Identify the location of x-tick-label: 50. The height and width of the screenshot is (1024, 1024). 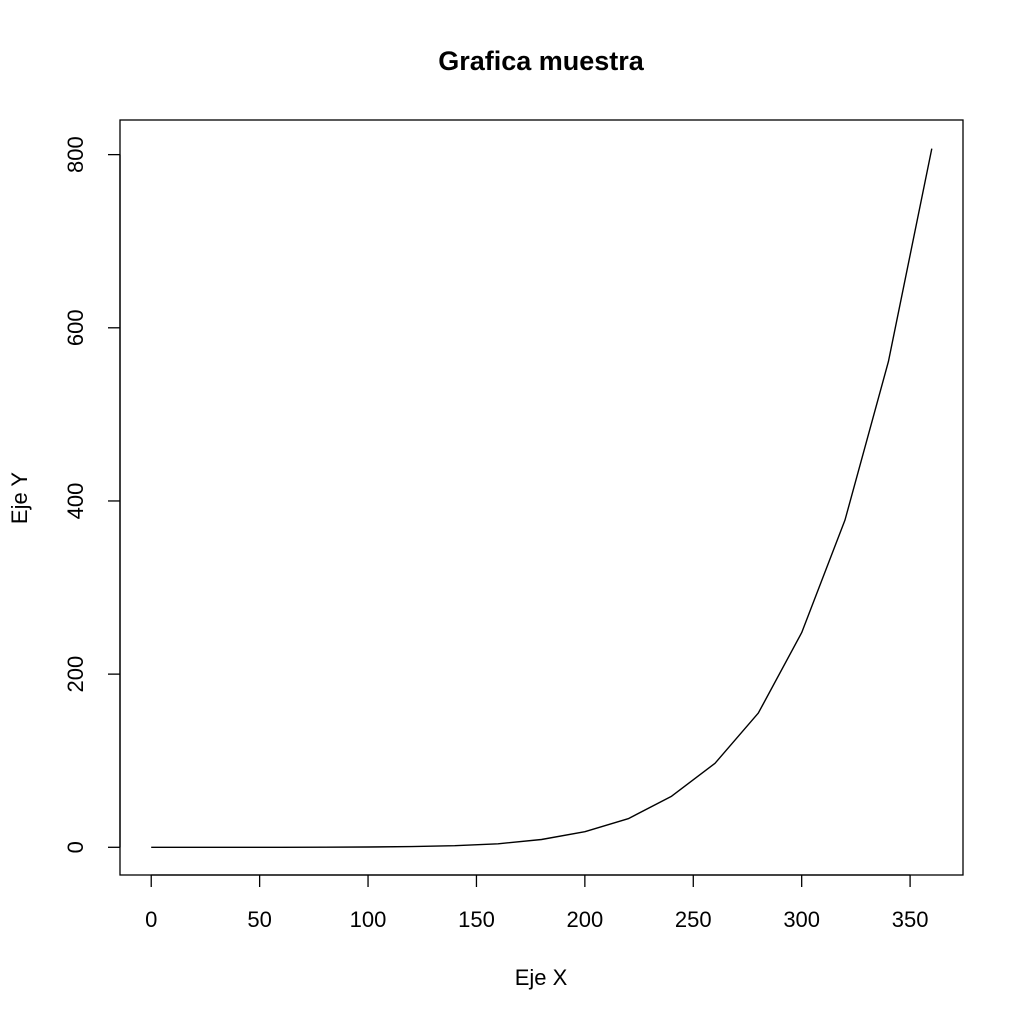
(259, 919).